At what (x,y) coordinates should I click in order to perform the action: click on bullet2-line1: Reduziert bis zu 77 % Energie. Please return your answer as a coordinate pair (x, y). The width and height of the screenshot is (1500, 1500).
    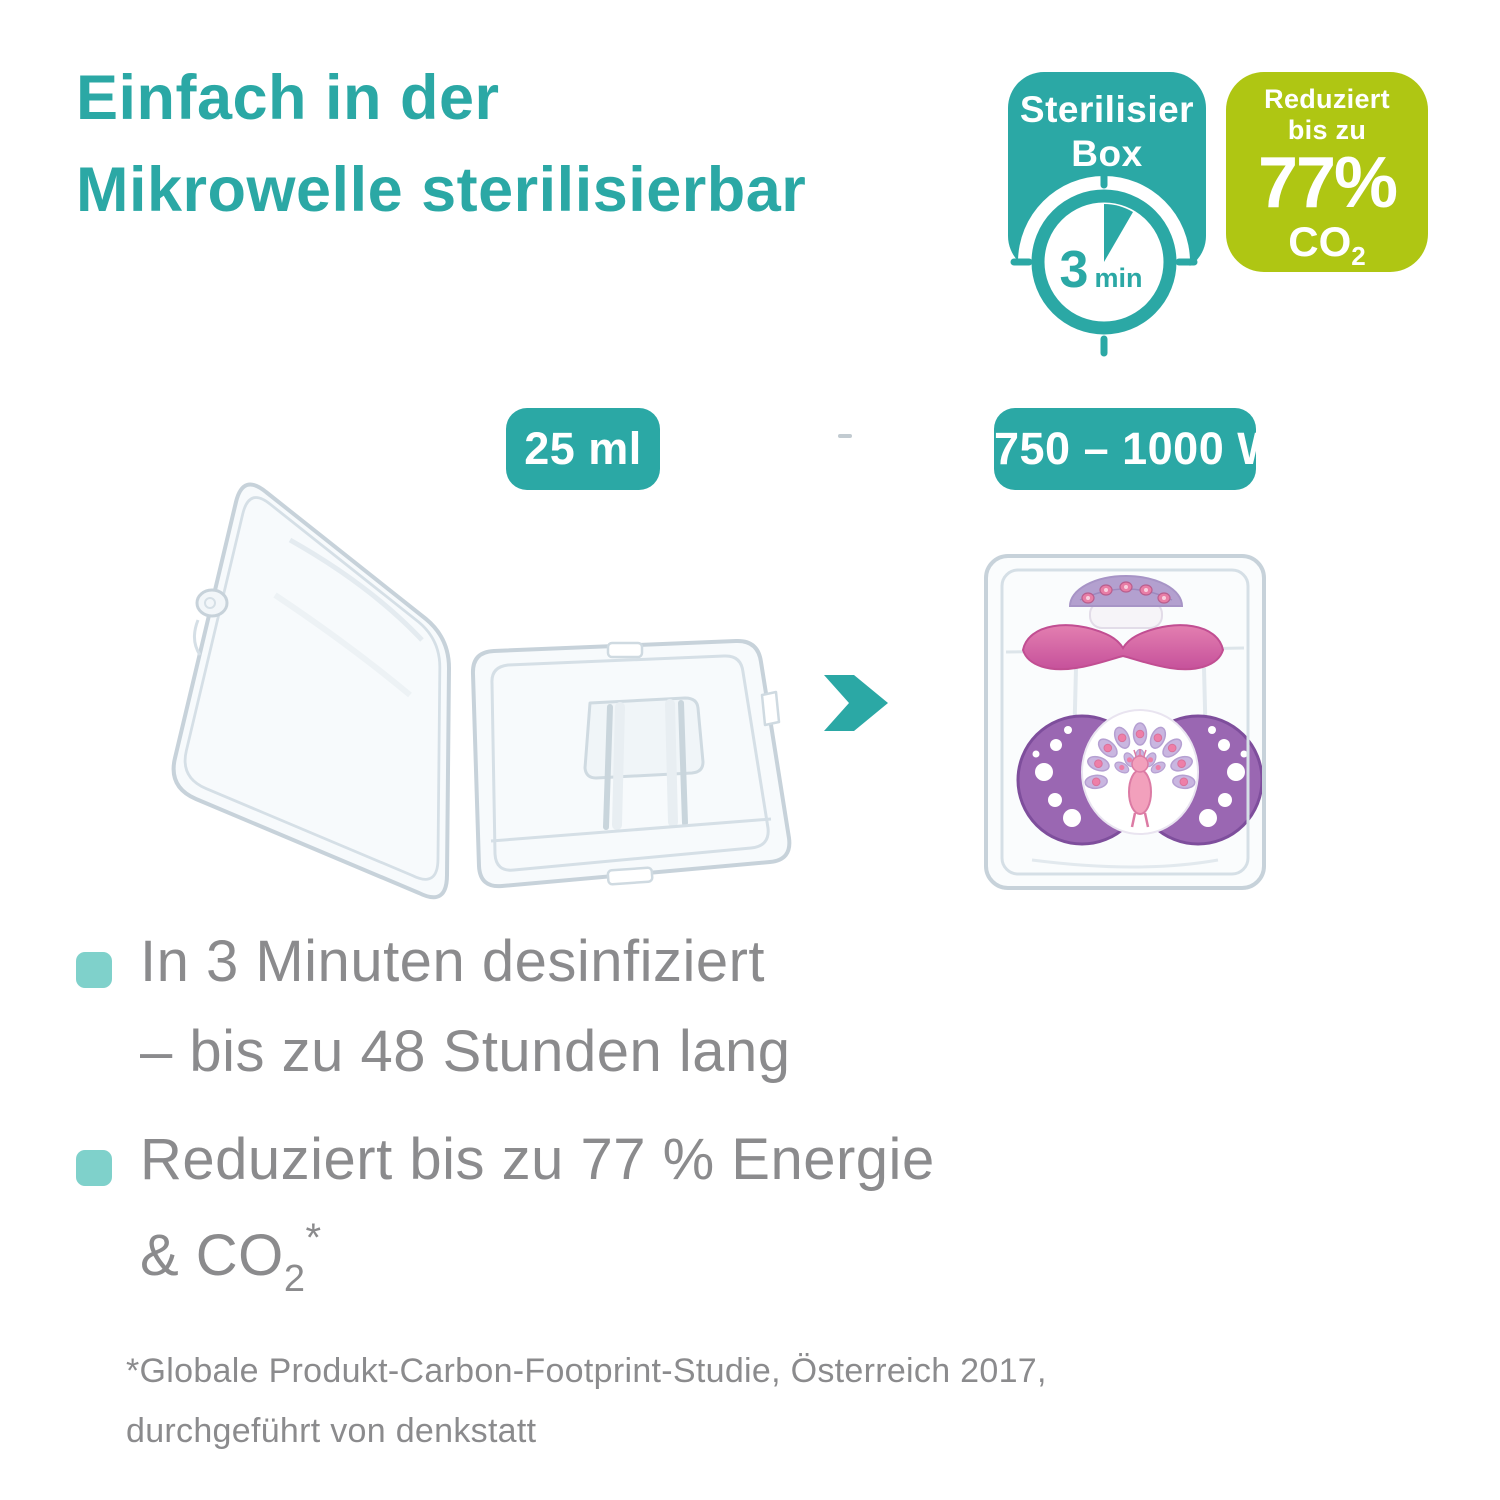
    Looking at the image, I should click on (537, 1159).